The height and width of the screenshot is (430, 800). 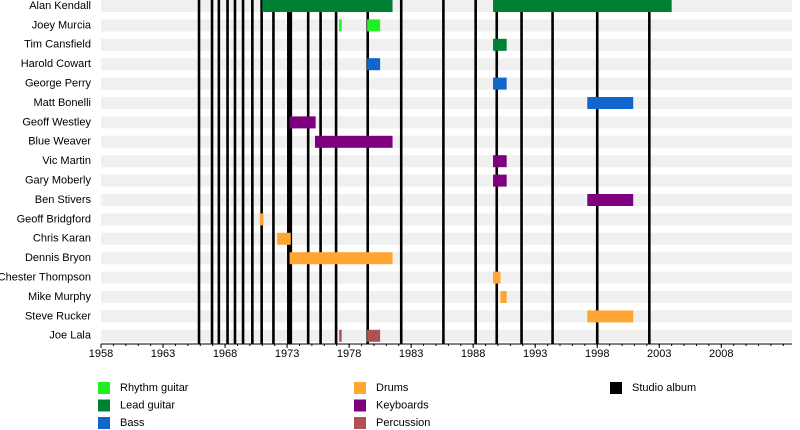 What do you see at coordinates (54, 219) in the screenshot?
I see `row-label: Geoff Bridgford` at bounding box center [54, 219].